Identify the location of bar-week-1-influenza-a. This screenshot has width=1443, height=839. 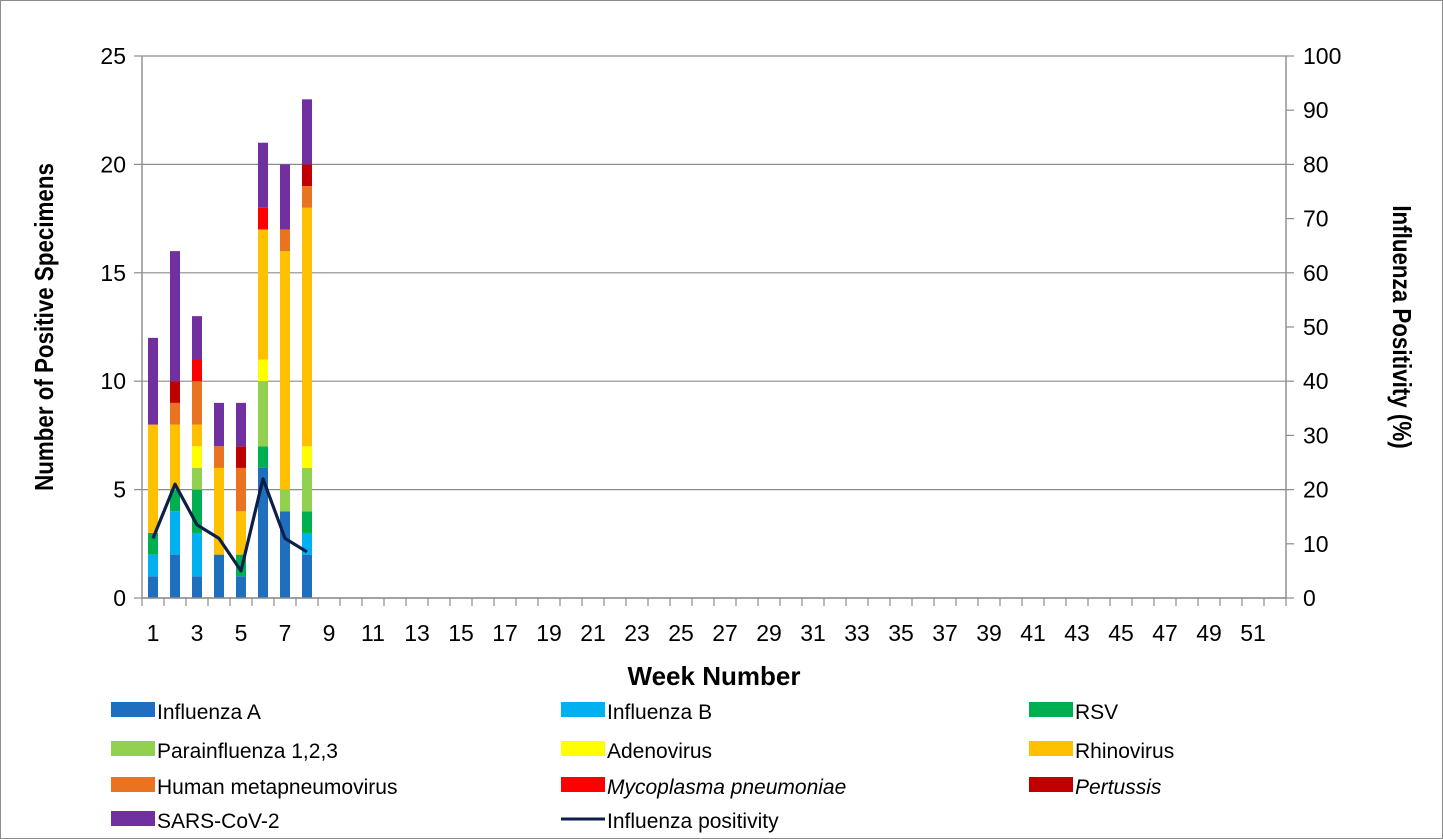
(153, 587).